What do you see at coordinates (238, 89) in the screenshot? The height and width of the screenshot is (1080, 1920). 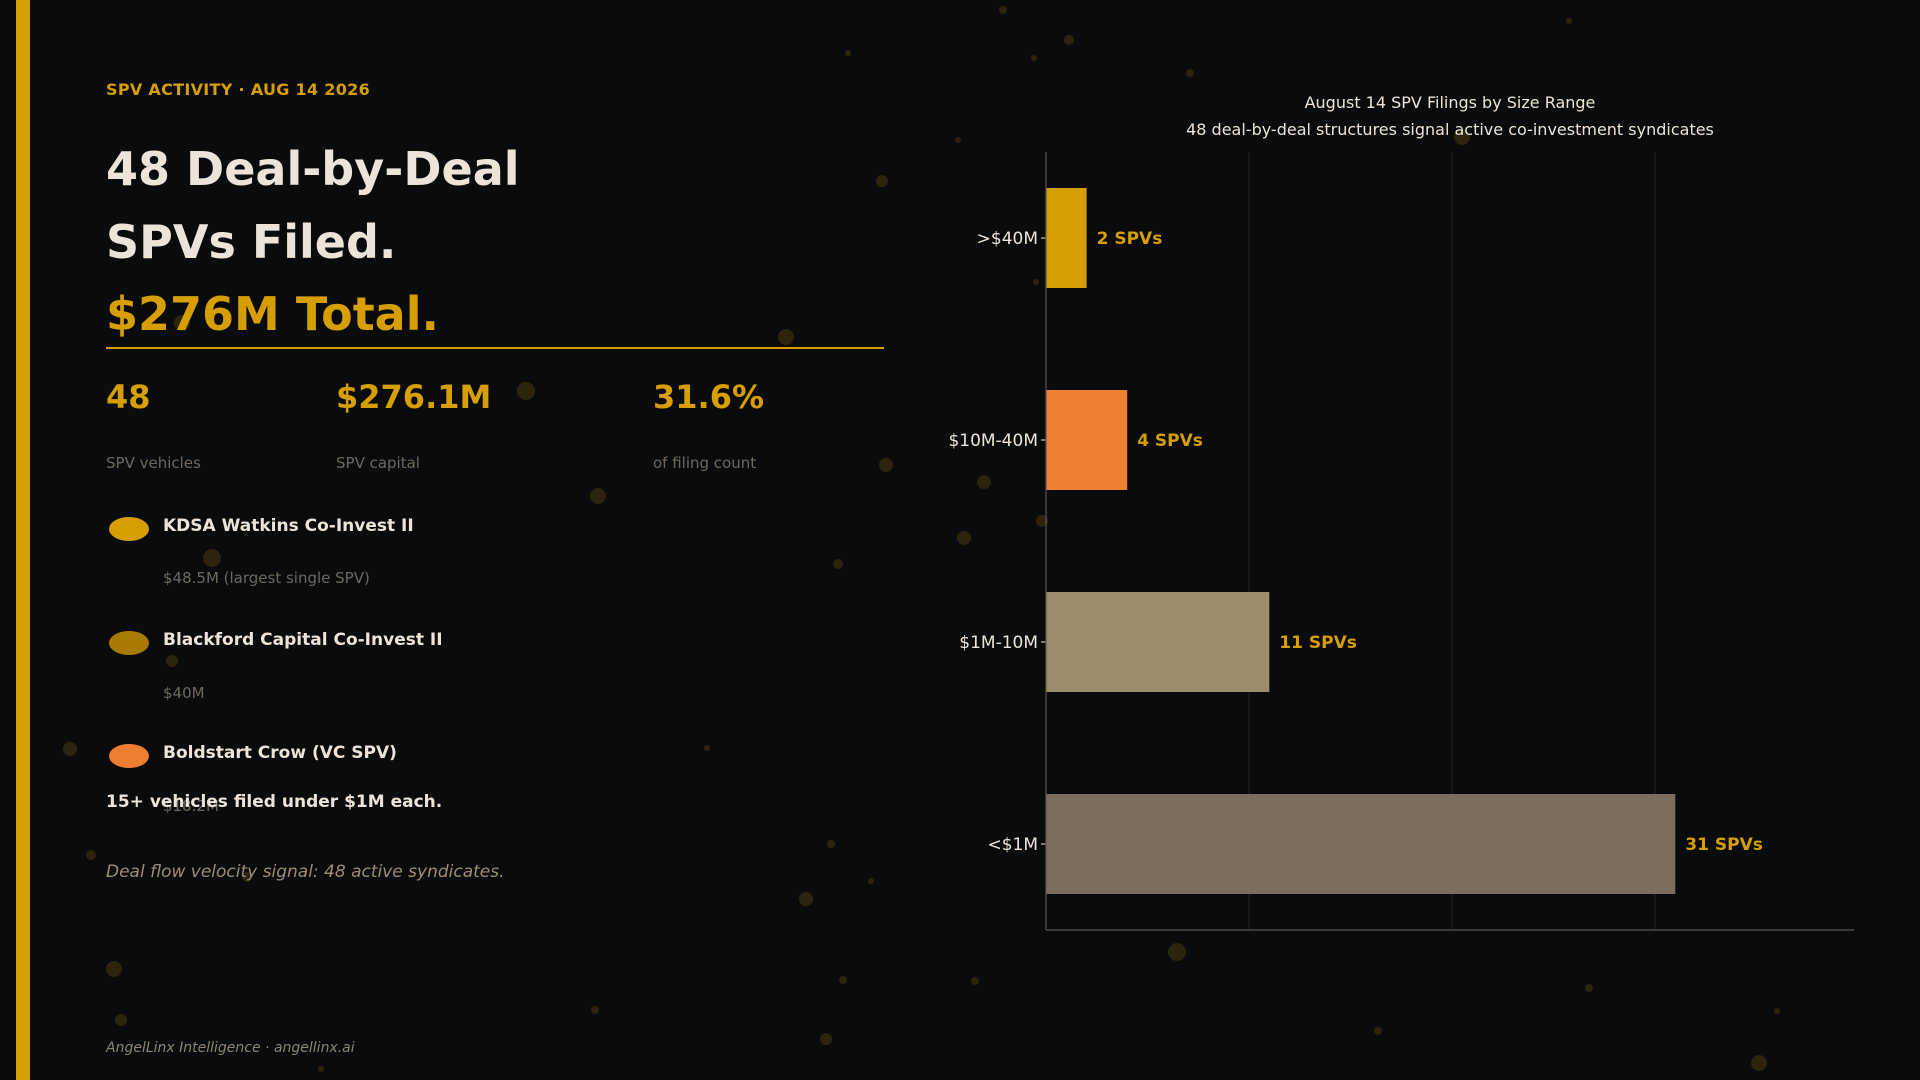 I see `eyebrow-label: SPV ACTIVITY · AUG 14 2026` at bounding box center [238, 89].